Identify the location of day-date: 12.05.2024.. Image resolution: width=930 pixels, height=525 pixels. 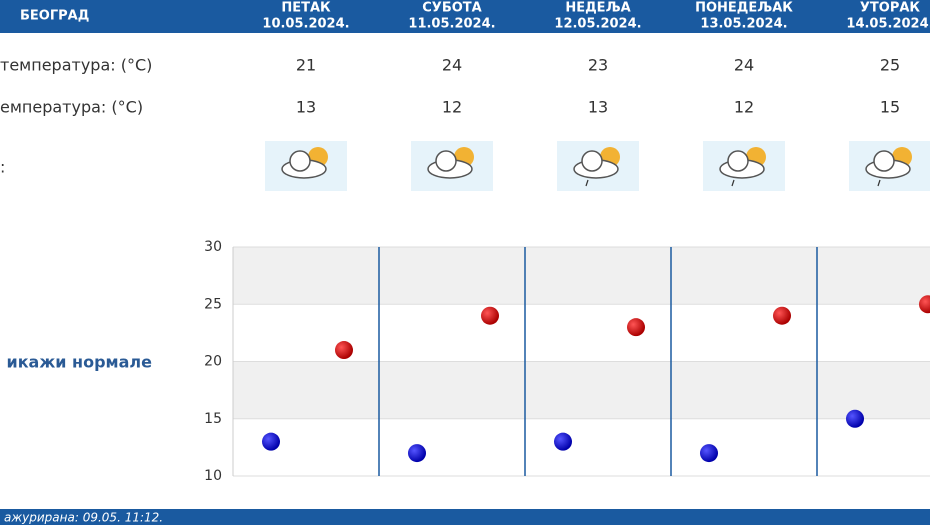
(597, 24).